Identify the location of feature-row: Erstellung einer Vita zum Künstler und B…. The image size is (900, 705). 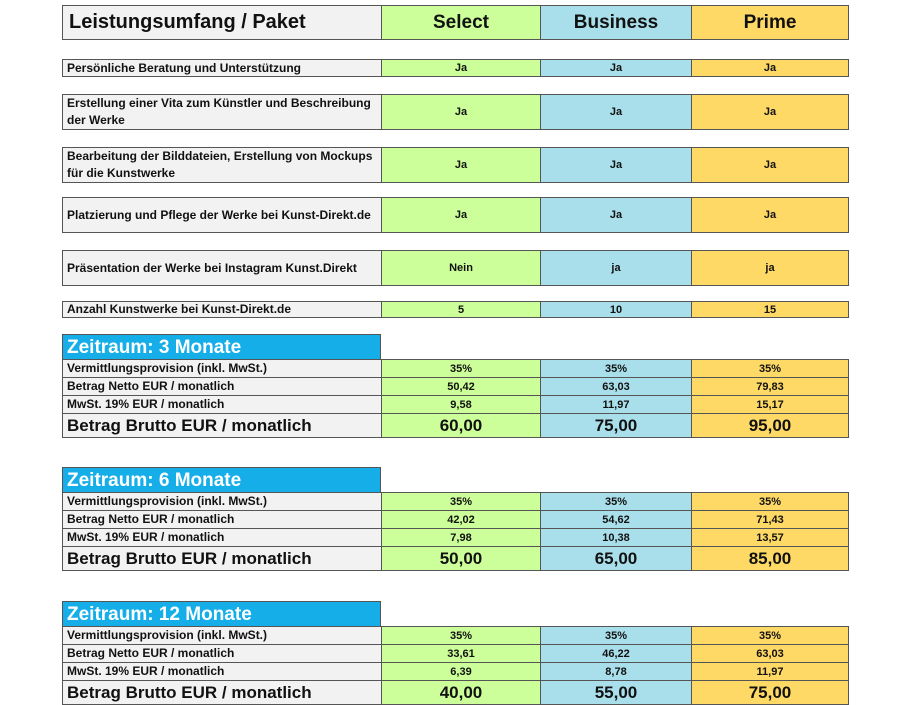
(456, 112).